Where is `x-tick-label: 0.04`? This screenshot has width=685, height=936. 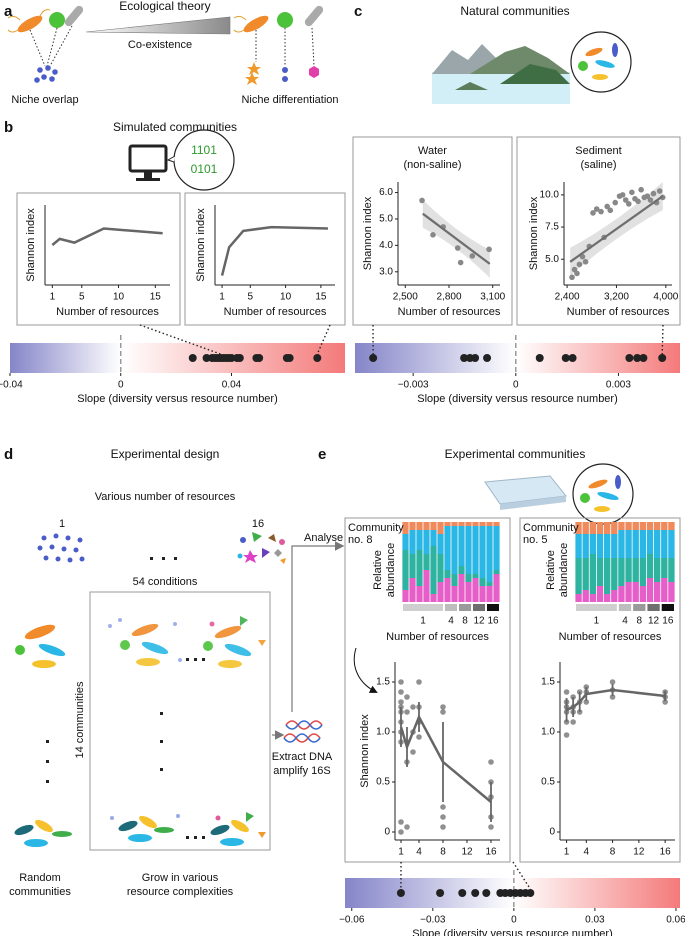 x-tick-label: 0.04 is located at coordinates (232, 385).